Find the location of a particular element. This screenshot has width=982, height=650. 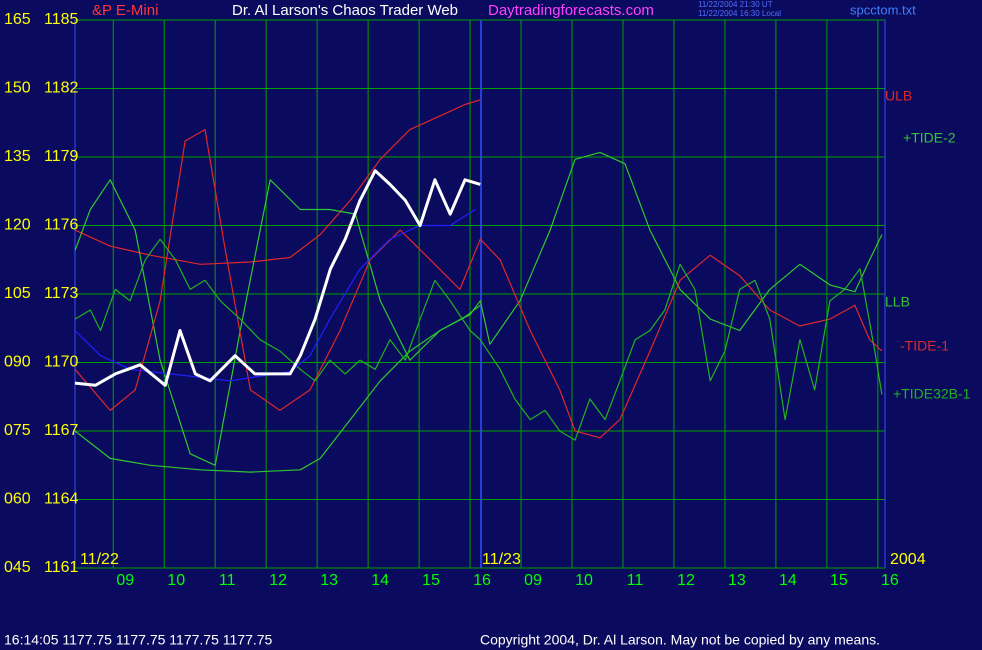

status: 16:14:05 1177.75 1177.75 1177.75 1177.75 is located at coordinates (138, 640).